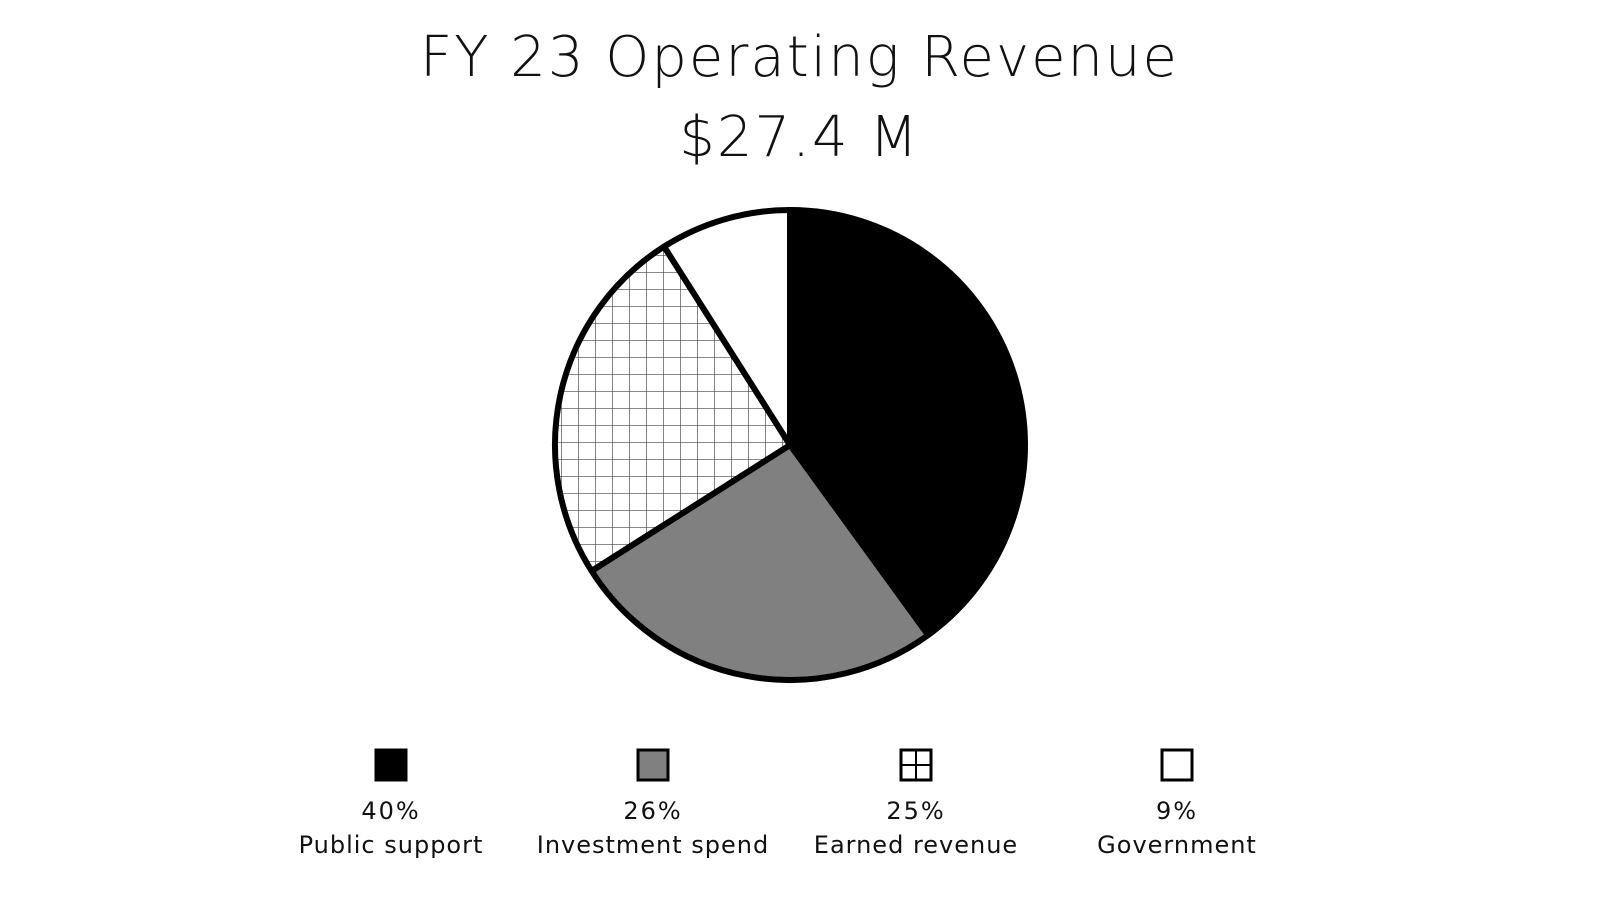 This screenshot has height=900, width=1599. What do you see at coordinates (1177, 845) in the screenshot?
I see `legend-label: Government` at bounding box center [1177, 845].